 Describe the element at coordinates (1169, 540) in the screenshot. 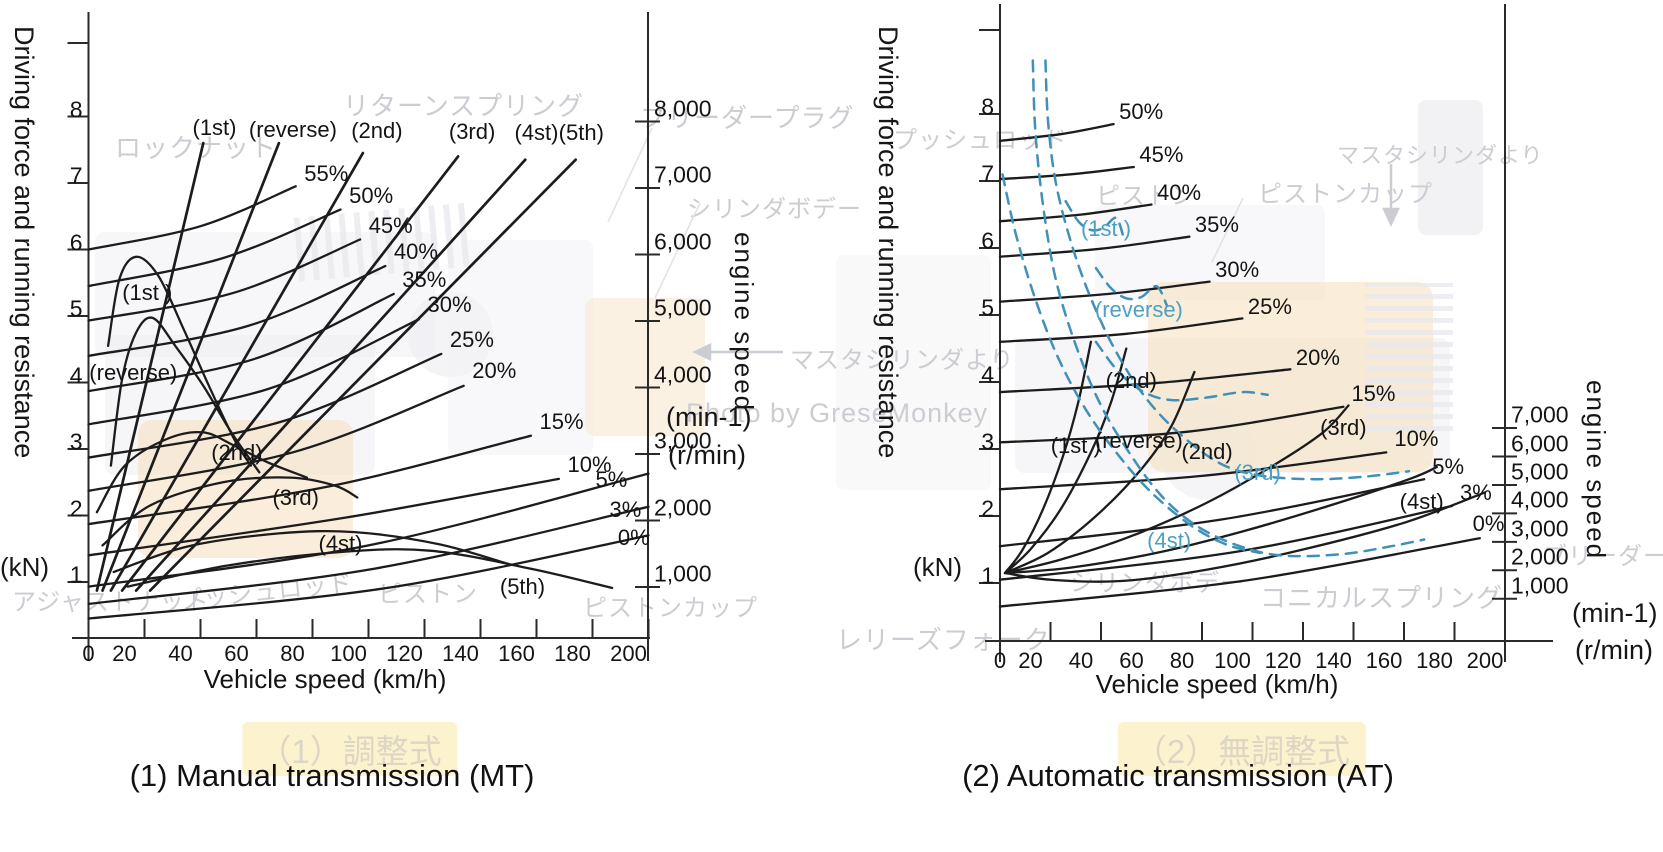

I see `gear-label: (4st)` at that location.